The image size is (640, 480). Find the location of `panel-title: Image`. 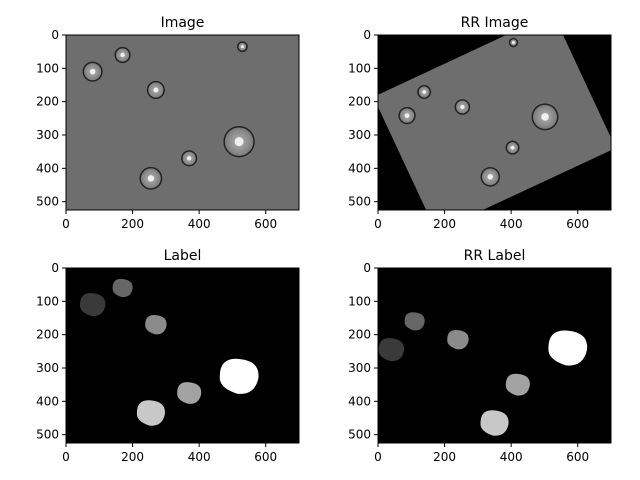

panel-title: Image is located at coordinates (183, 23).